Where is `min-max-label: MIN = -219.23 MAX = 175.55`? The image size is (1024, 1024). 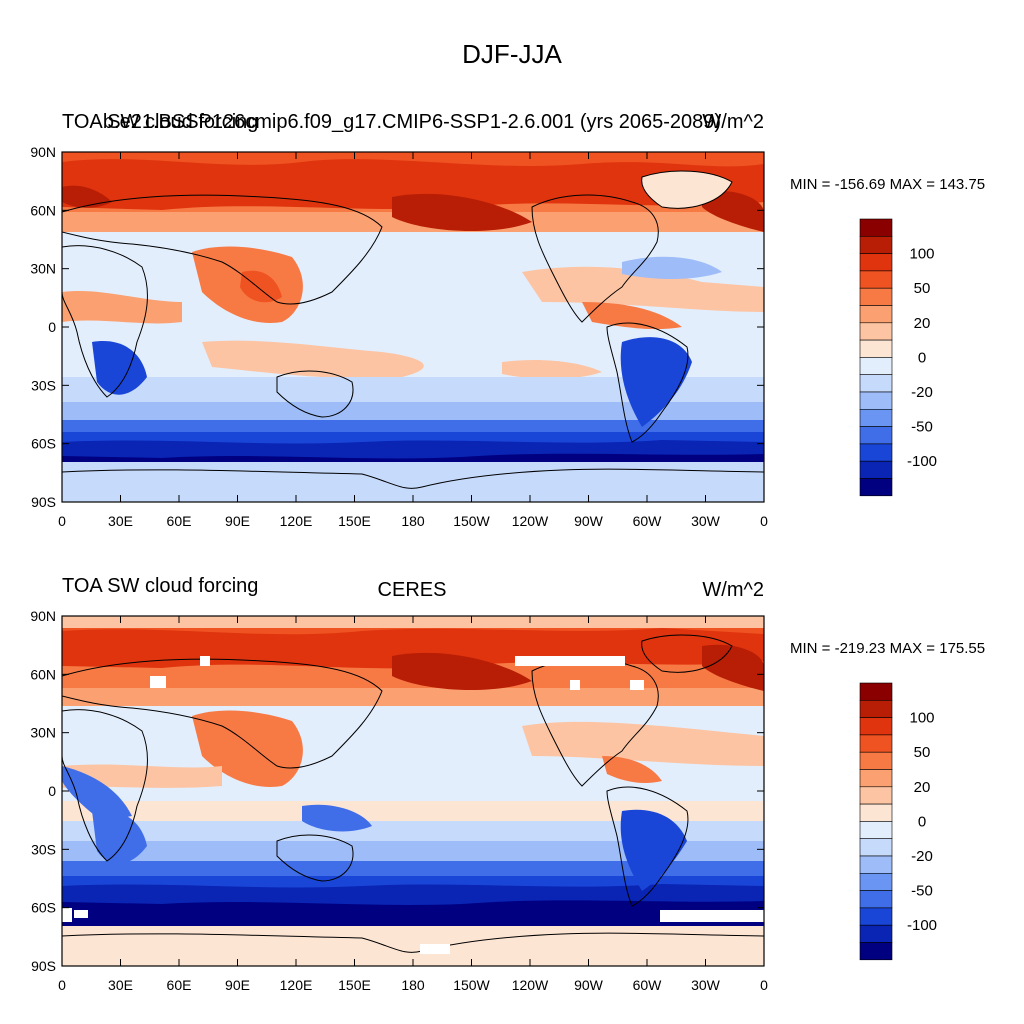 min-max-label: MIN = -219.23 MAX = 175.55 is located at coordinates (887, 648).